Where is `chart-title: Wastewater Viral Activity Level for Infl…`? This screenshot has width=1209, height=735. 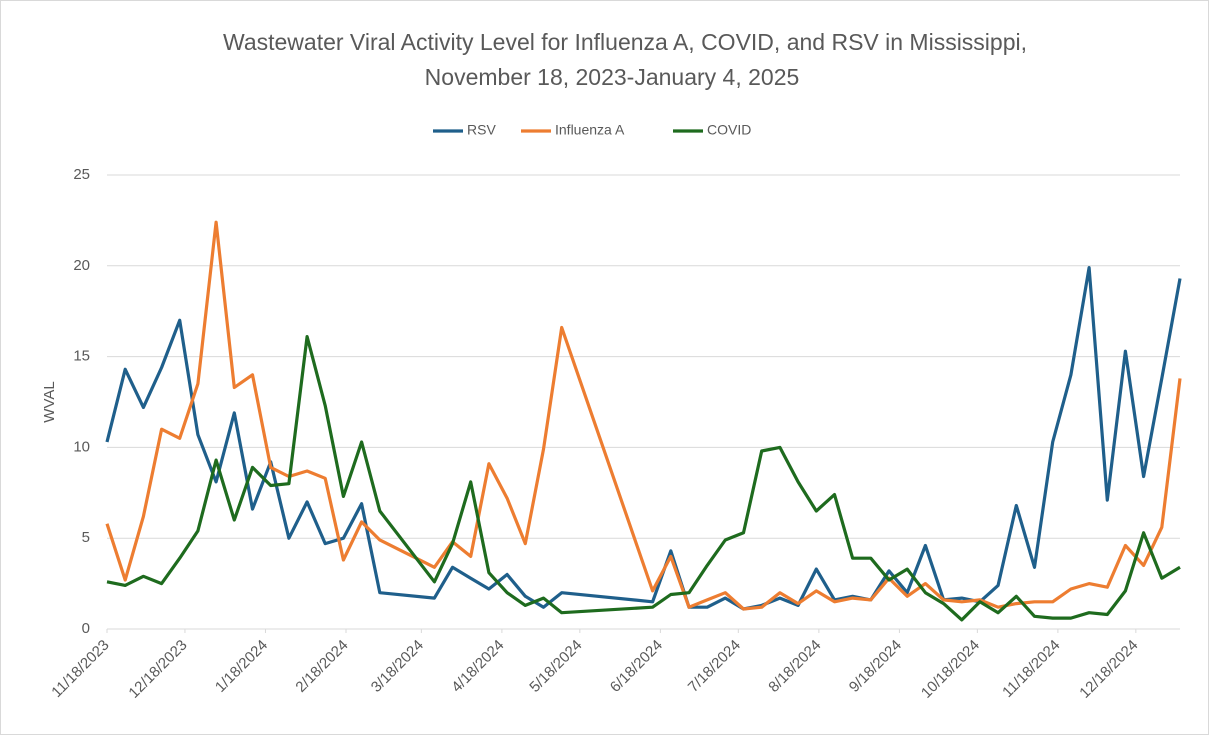 chart-title: Wastewater Viral Activity Level for Infl… is located at coordinates (625, 42).